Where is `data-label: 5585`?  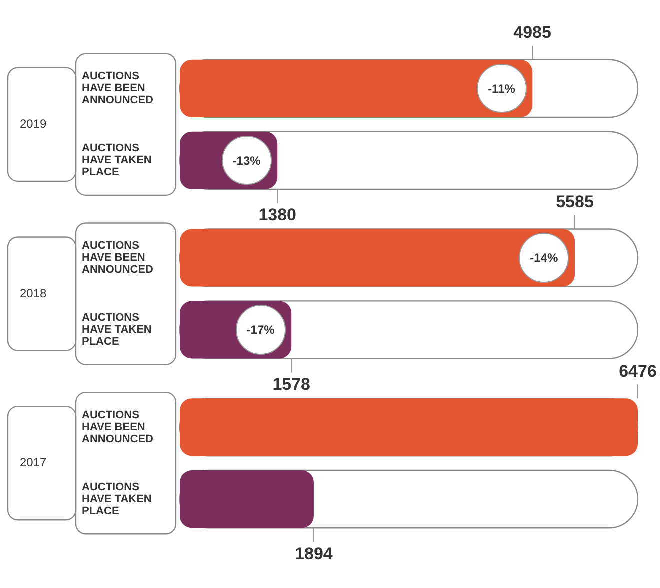
data-label: 5585 is located at coordinates (575, 202).